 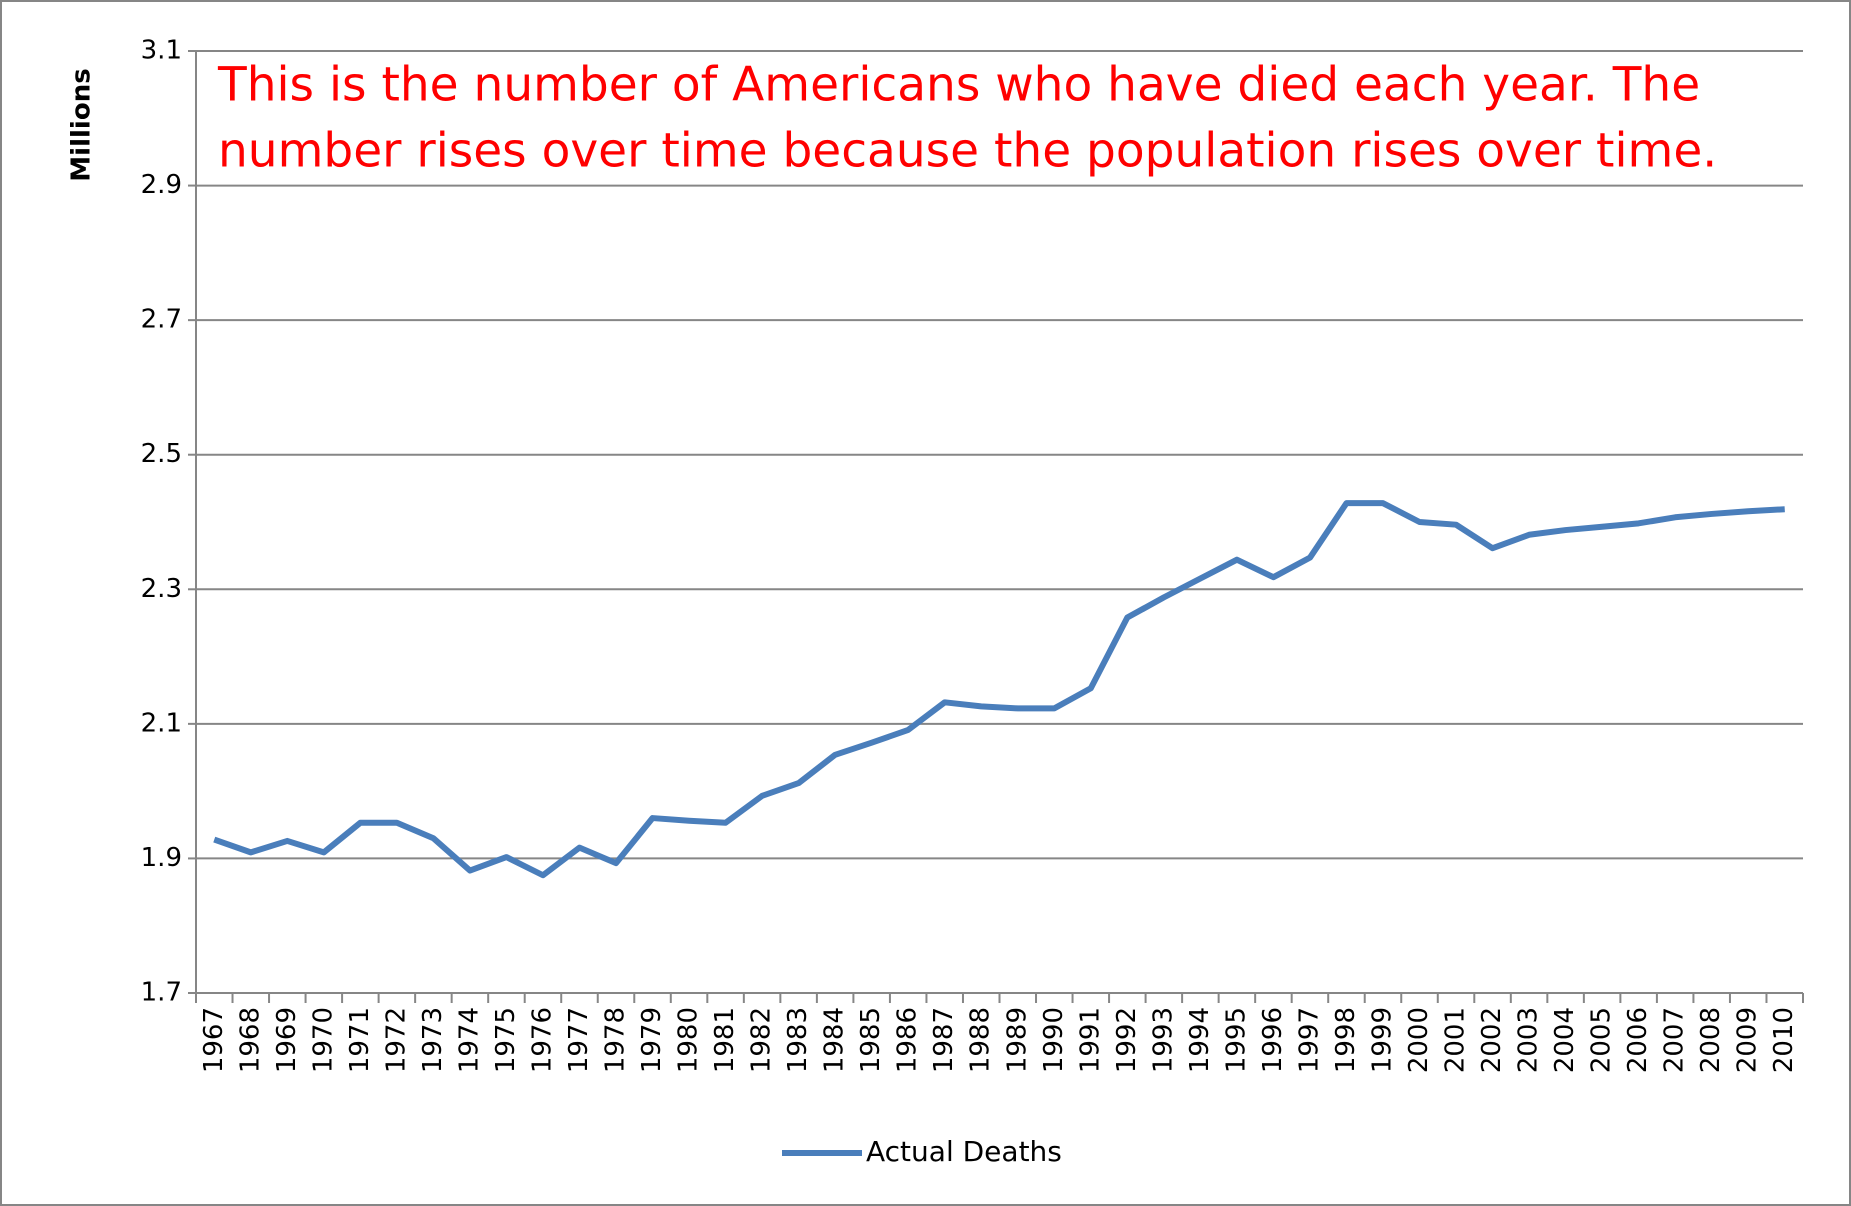 What do you see at coordinates (214, 1040) in the screenshot?
I see `x-tick-label: 1967` at bounding box center [214, 1040].